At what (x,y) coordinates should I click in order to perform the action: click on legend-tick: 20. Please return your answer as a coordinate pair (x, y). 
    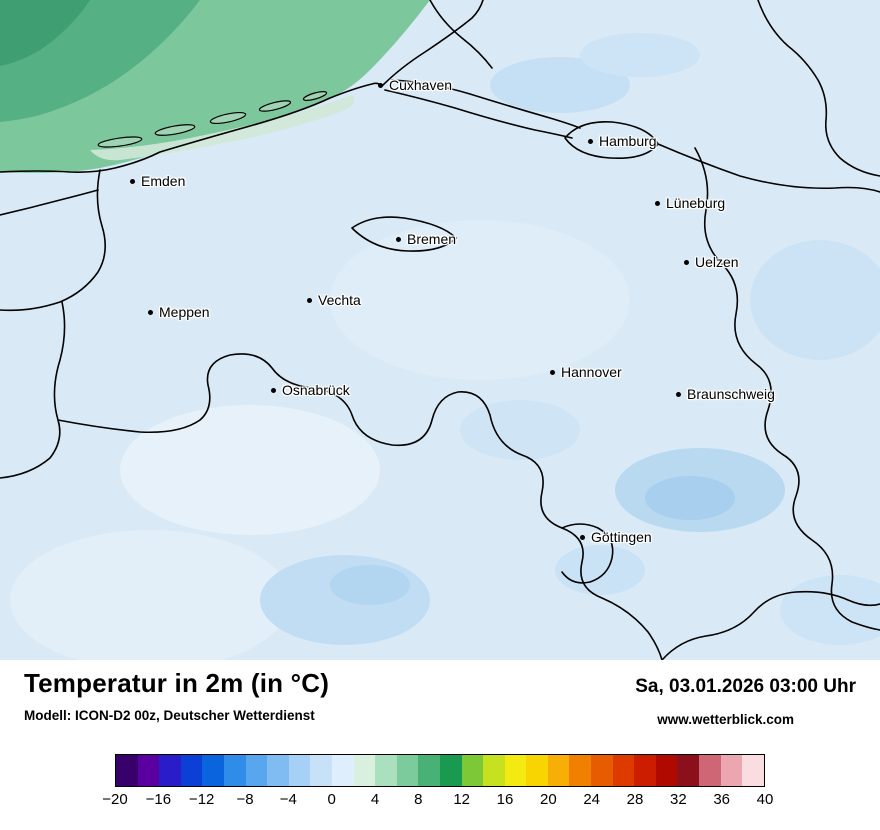
    Looking at the image, I should click on (548, 799).